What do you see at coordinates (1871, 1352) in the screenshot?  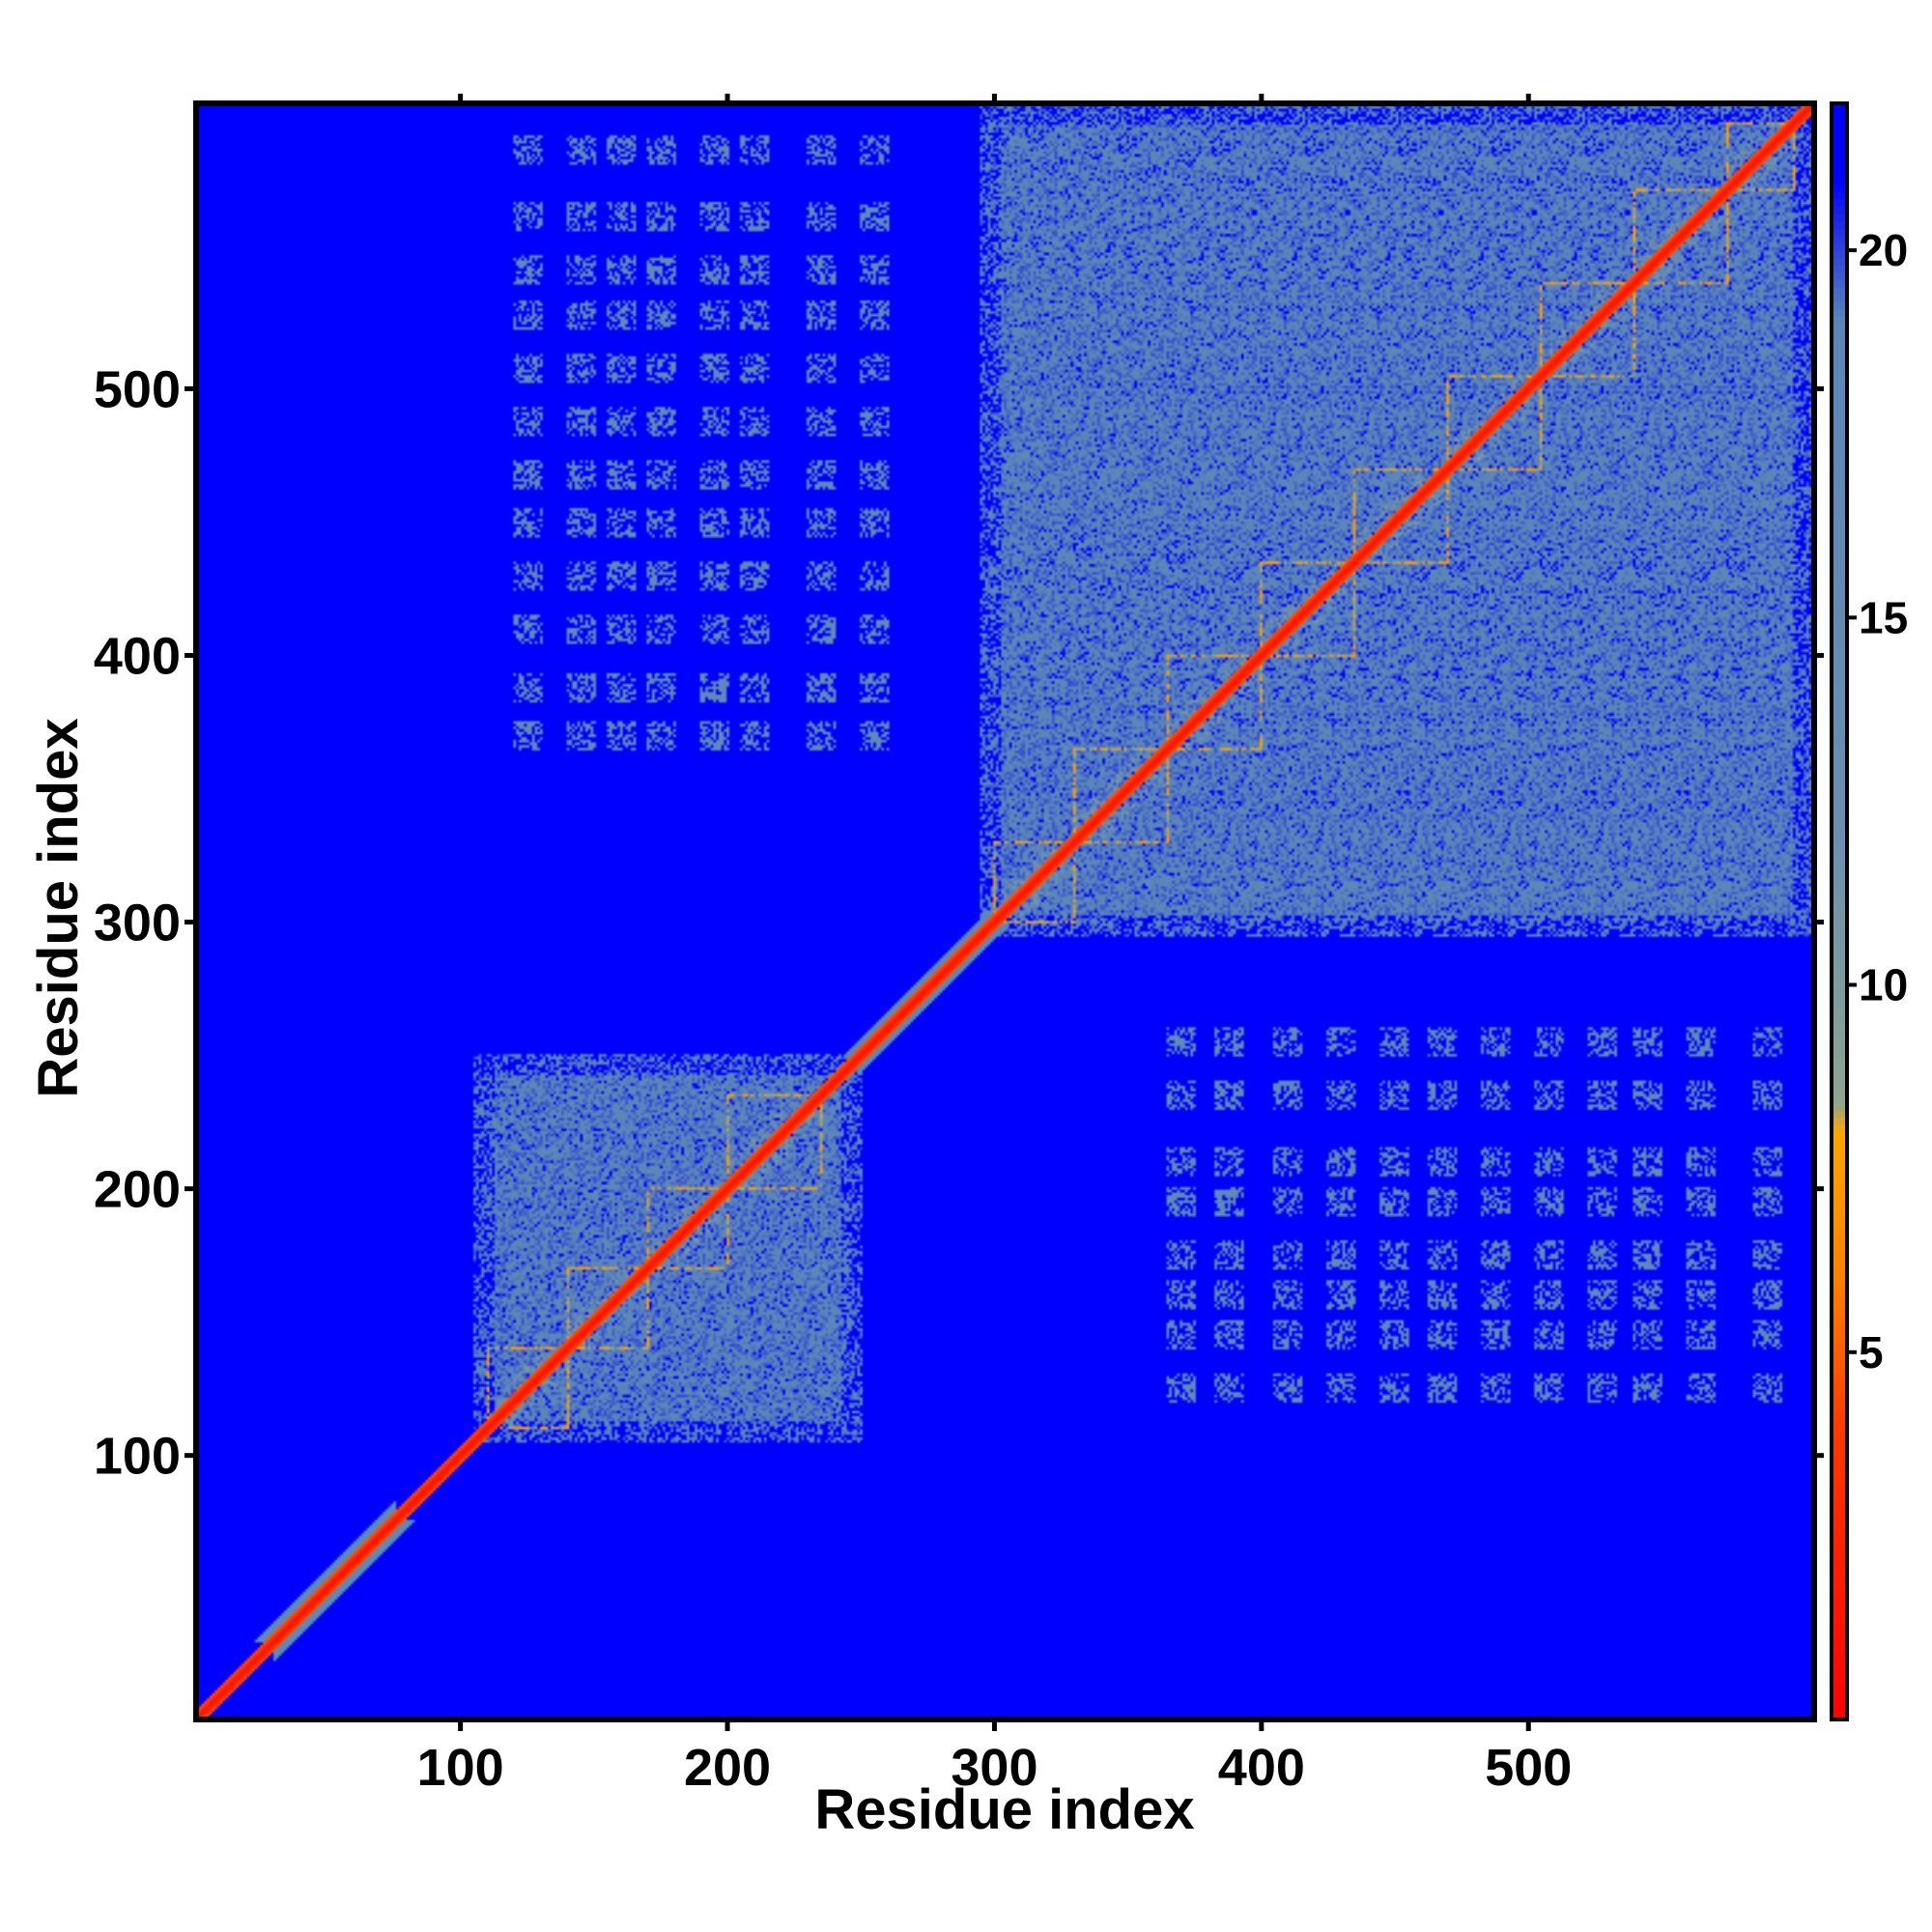 I see `colorbar-tick-label: 5` at bounding box center [1871, 1352].